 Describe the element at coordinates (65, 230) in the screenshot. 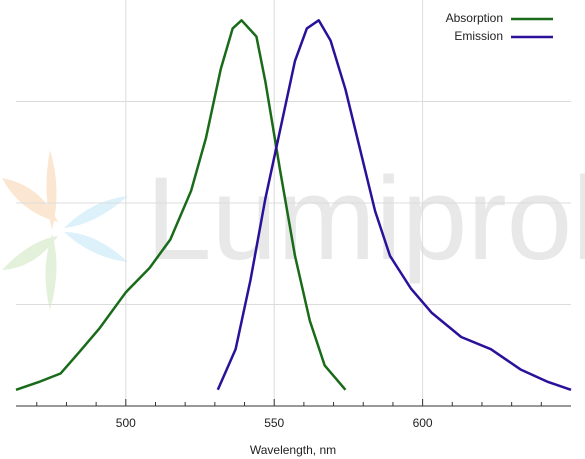

I see `watermark-logo` at that location.